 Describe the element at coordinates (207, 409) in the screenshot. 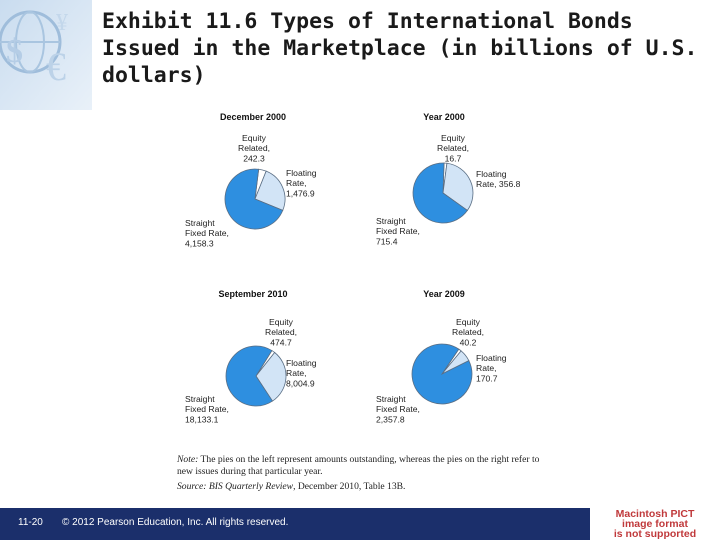

I see `slice-label-straight: Straight Fixed Rate, 18,133.1` at that location.